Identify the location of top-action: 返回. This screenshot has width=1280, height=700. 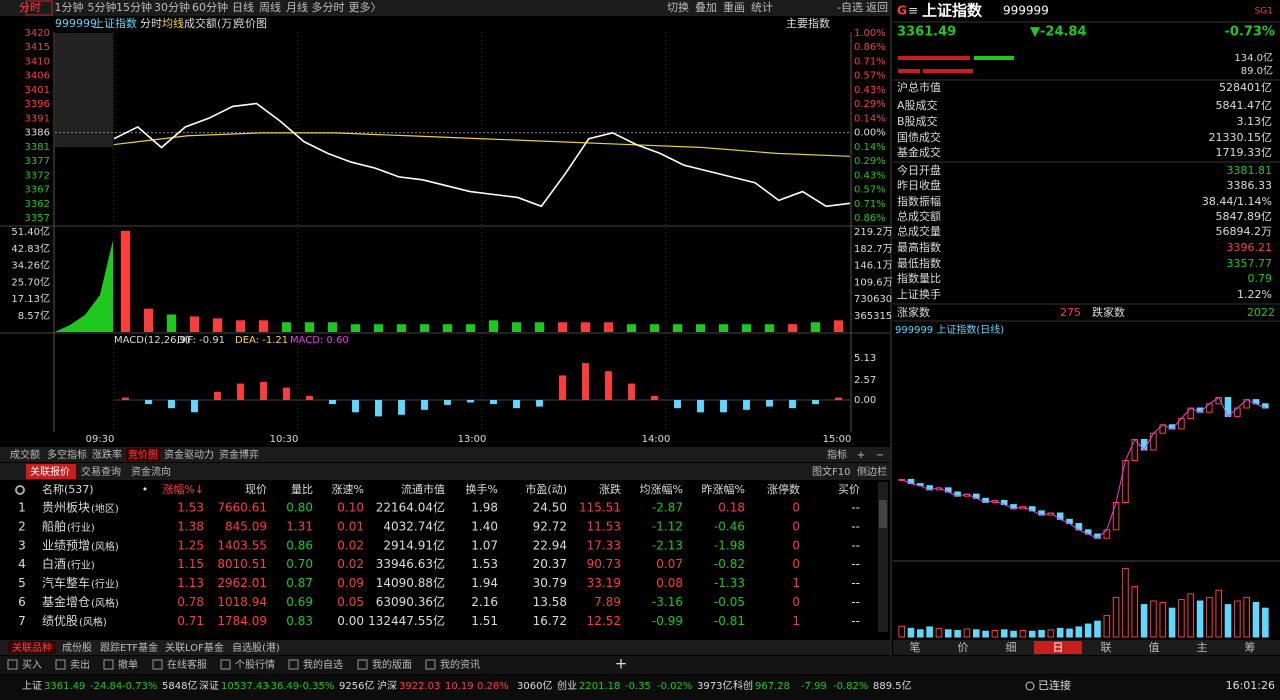
(877, 7).